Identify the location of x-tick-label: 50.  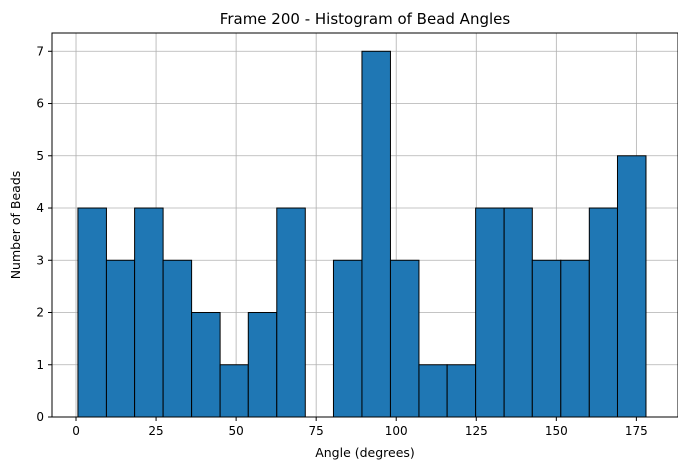
(235, 431).